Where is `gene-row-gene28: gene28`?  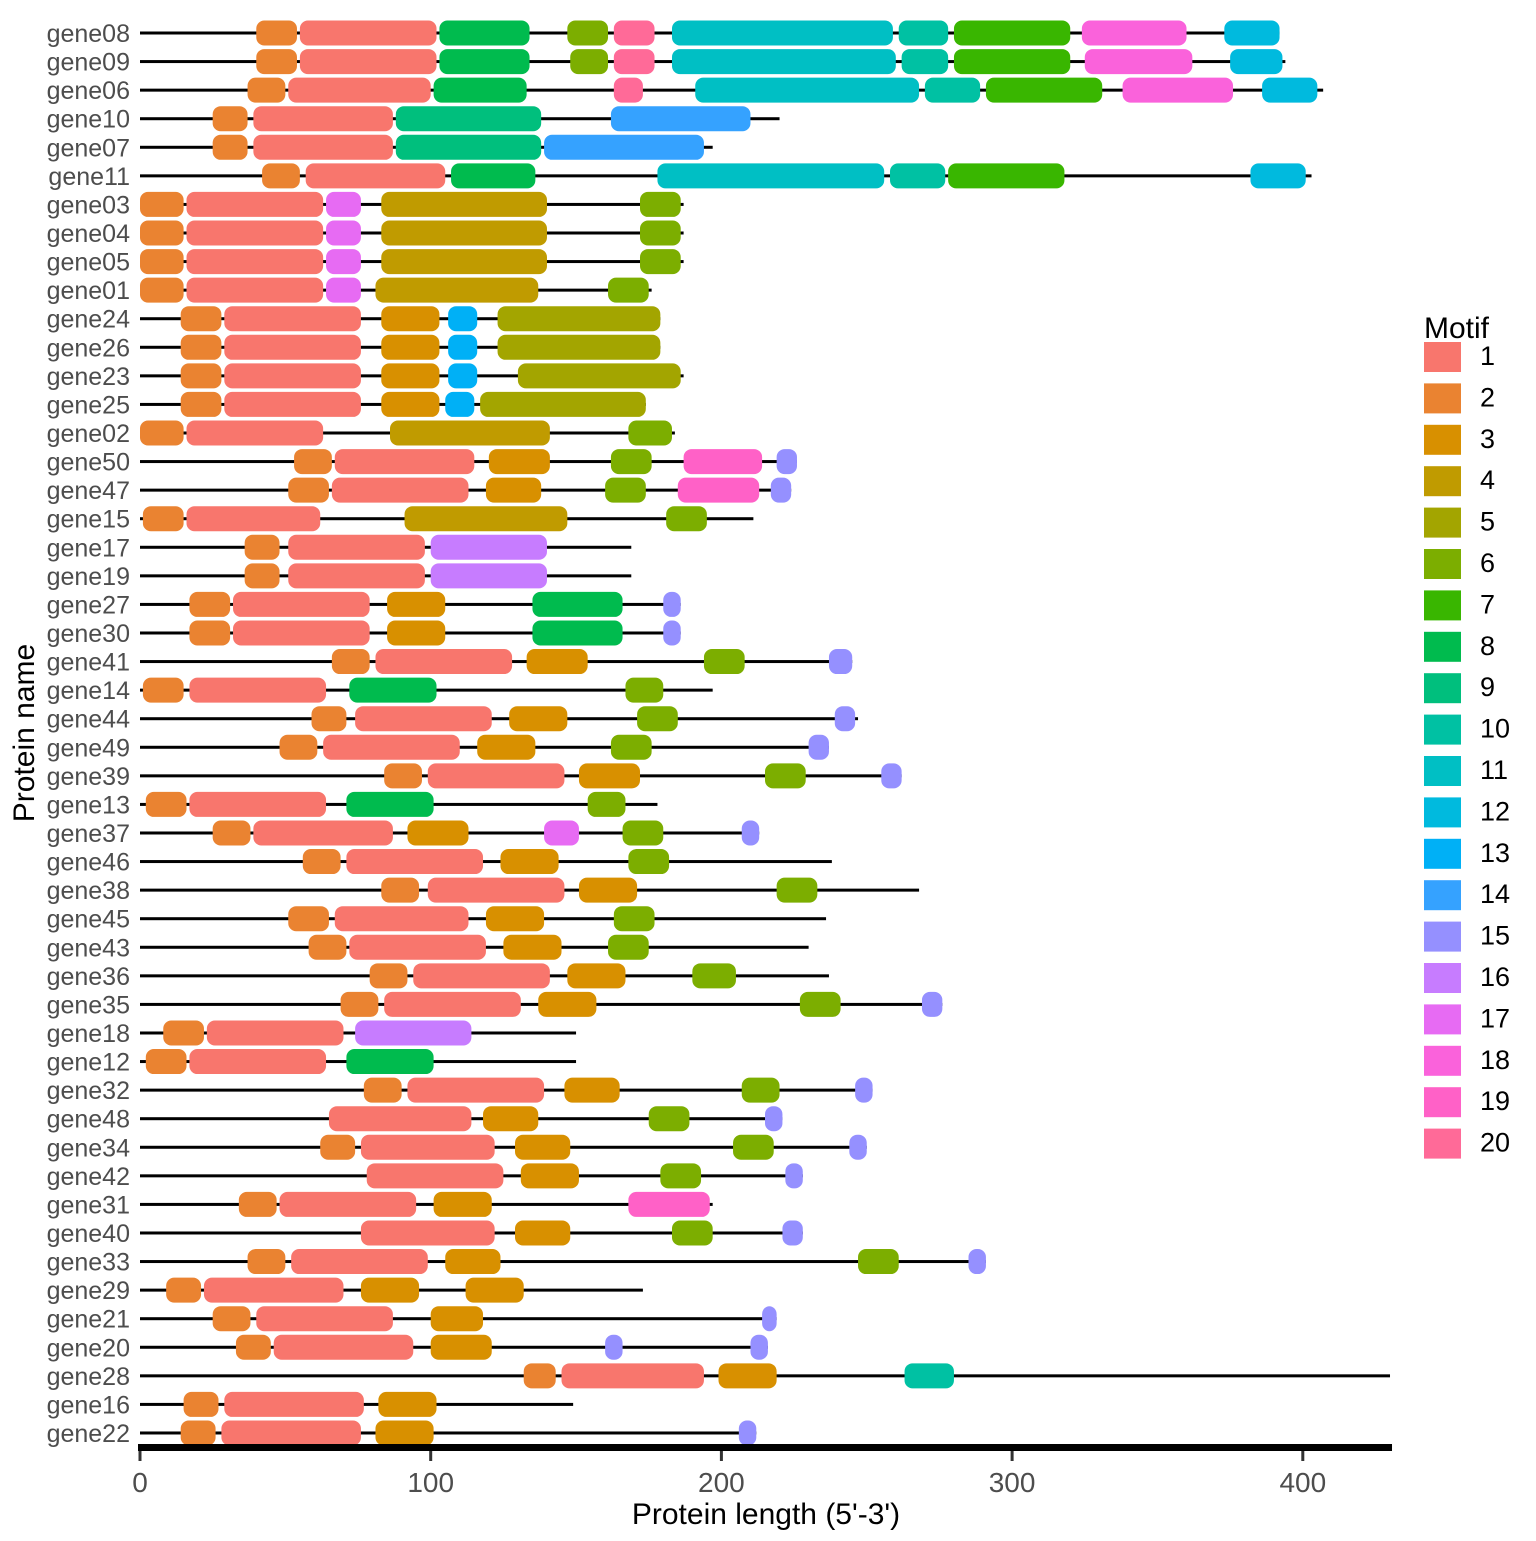
gene-row-gene28: gene28 is located at coordinates (719, 1377).